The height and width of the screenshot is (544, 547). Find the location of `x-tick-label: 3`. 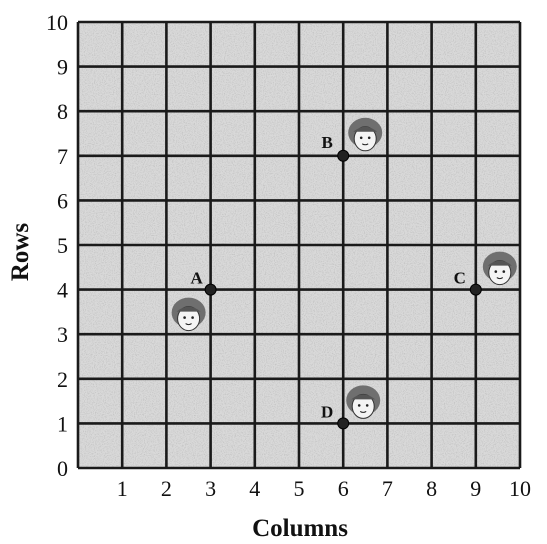

x-tick-label: 3 is located at coordinates (210, 488).